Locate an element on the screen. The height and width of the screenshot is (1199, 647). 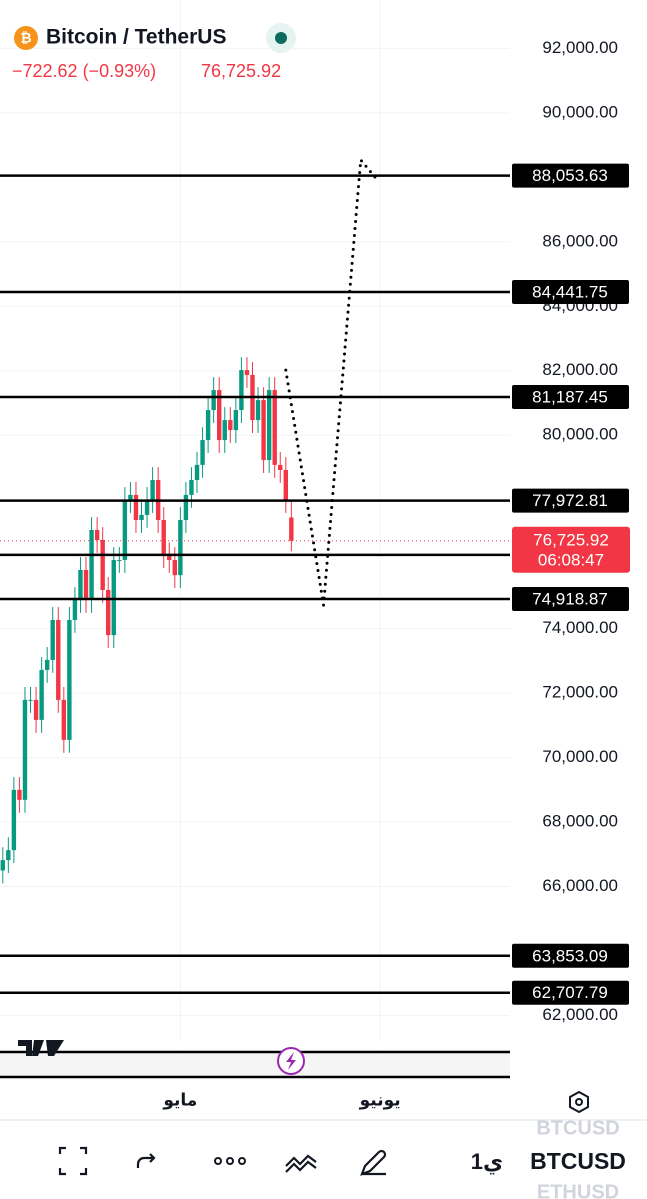
coin-icon is located at coordinates (26, 38).